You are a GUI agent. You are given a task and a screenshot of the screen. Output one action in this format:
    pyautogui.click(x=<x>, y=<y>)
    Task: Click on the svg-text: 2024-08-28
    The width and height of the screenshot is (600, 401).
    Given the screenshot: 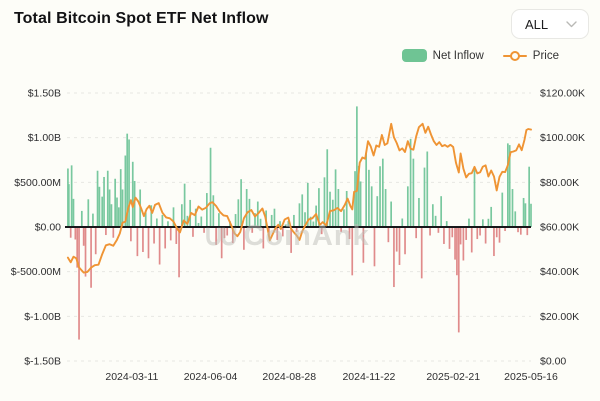 What is the action you would take?
    pyautogui.click(x=289, y=377)
    